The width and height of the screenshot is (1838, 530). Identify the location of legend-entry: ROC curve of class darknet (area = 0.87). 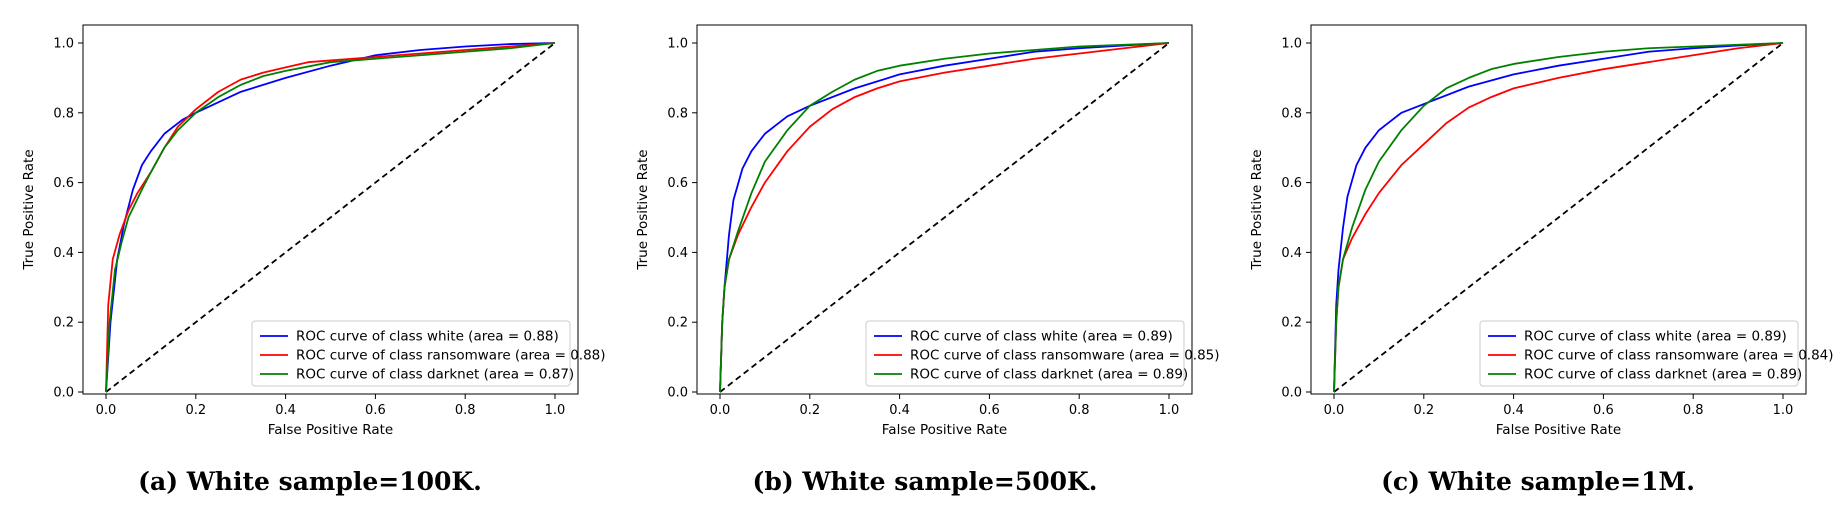
(435, 375).